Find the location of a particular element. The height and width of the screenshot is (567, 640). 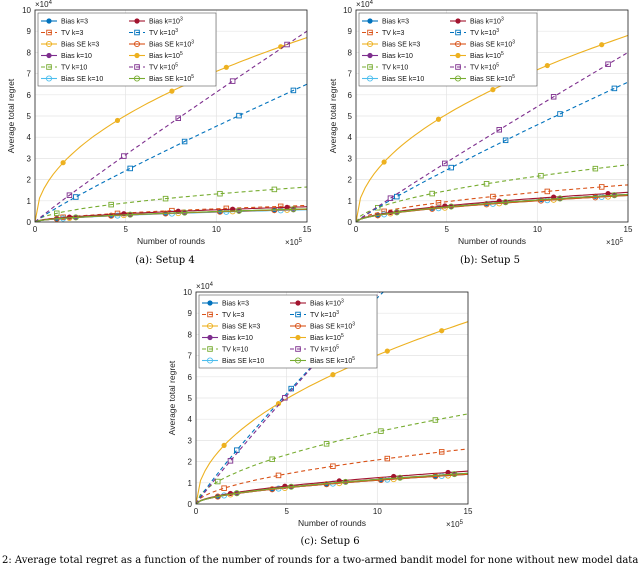

x-tick-label: 10 is located at coordinates (537, 229).